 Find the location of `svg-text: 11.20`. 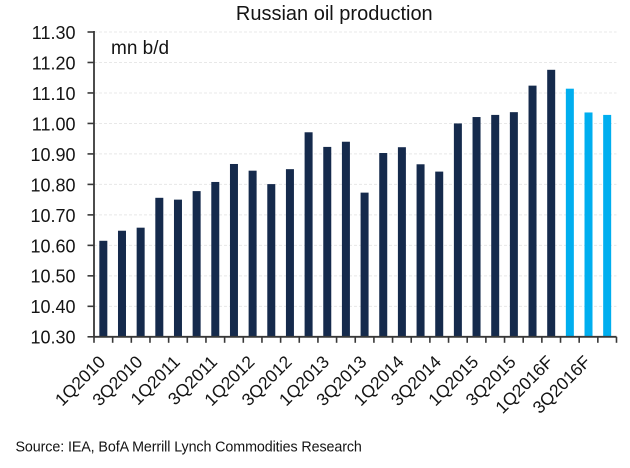

svg-text: 11.20 is located at coordinates (54, 63).